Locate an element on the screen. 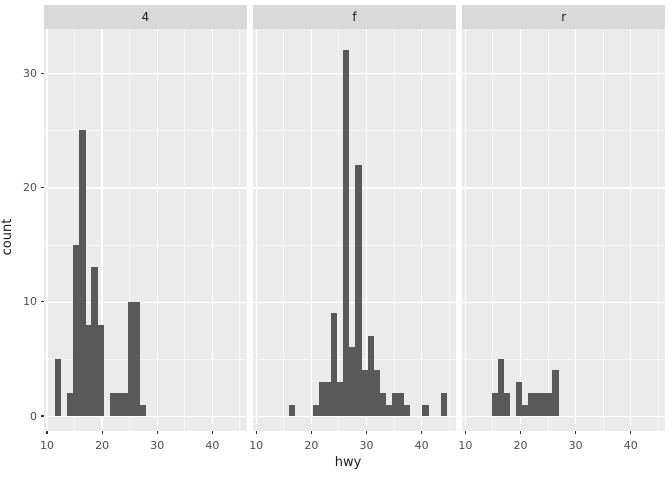 The image size is (672, 480). y-tick-label: 20 is located at coordinates (30, 187).